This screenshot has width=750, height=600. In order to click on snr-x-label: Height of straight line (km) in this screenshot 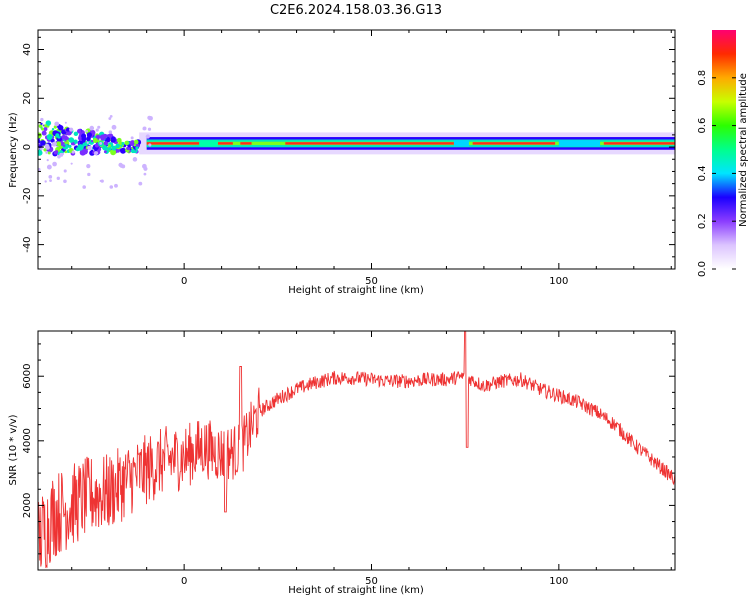, I will do `click(356, 590)`.